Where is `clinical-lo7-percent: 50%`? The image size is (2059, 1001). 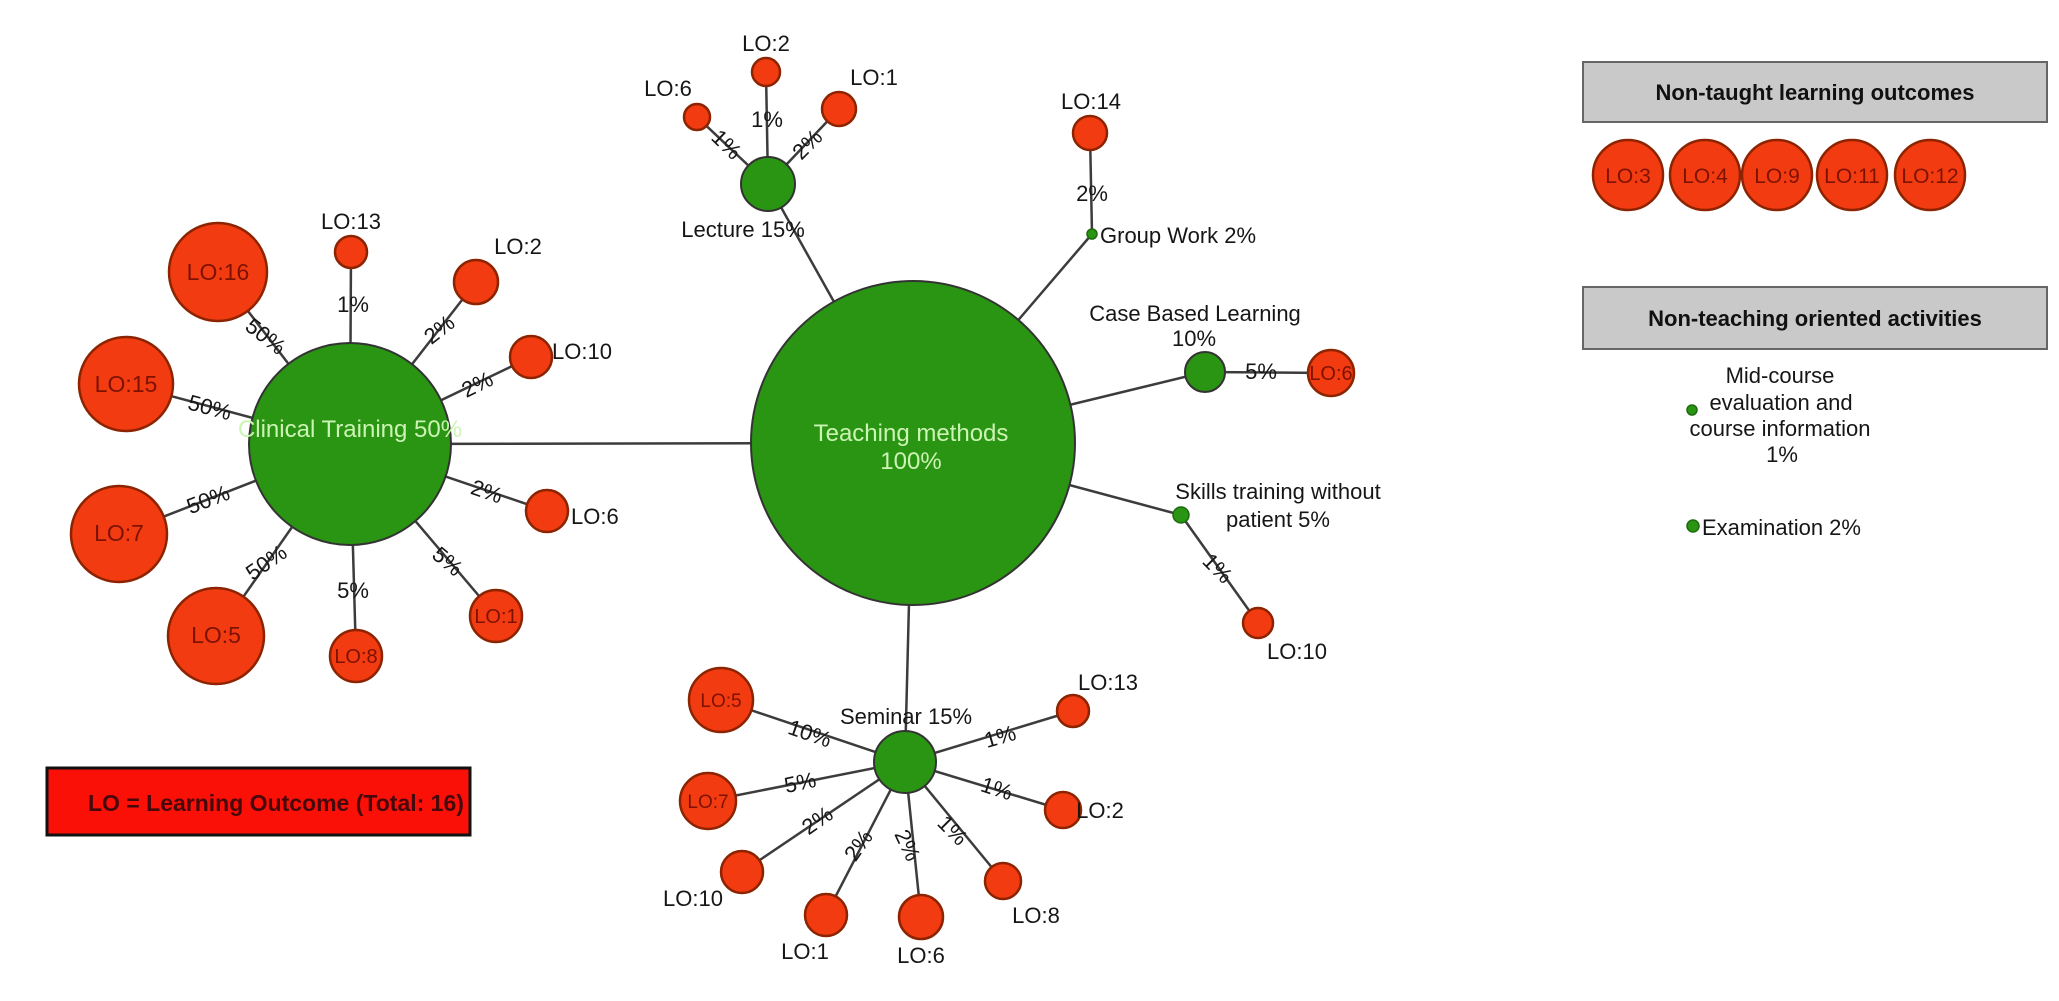 clinical-lo7-percent: 50% is located at coordinates (208, 499).